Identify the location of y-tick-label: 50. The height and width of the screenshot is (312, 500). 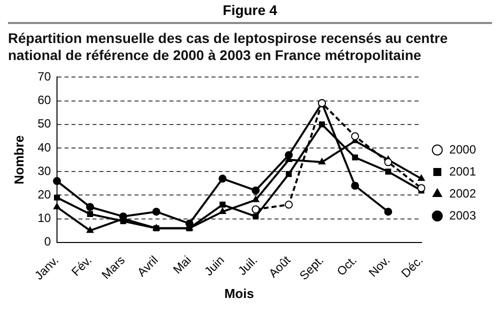
(45, 123).